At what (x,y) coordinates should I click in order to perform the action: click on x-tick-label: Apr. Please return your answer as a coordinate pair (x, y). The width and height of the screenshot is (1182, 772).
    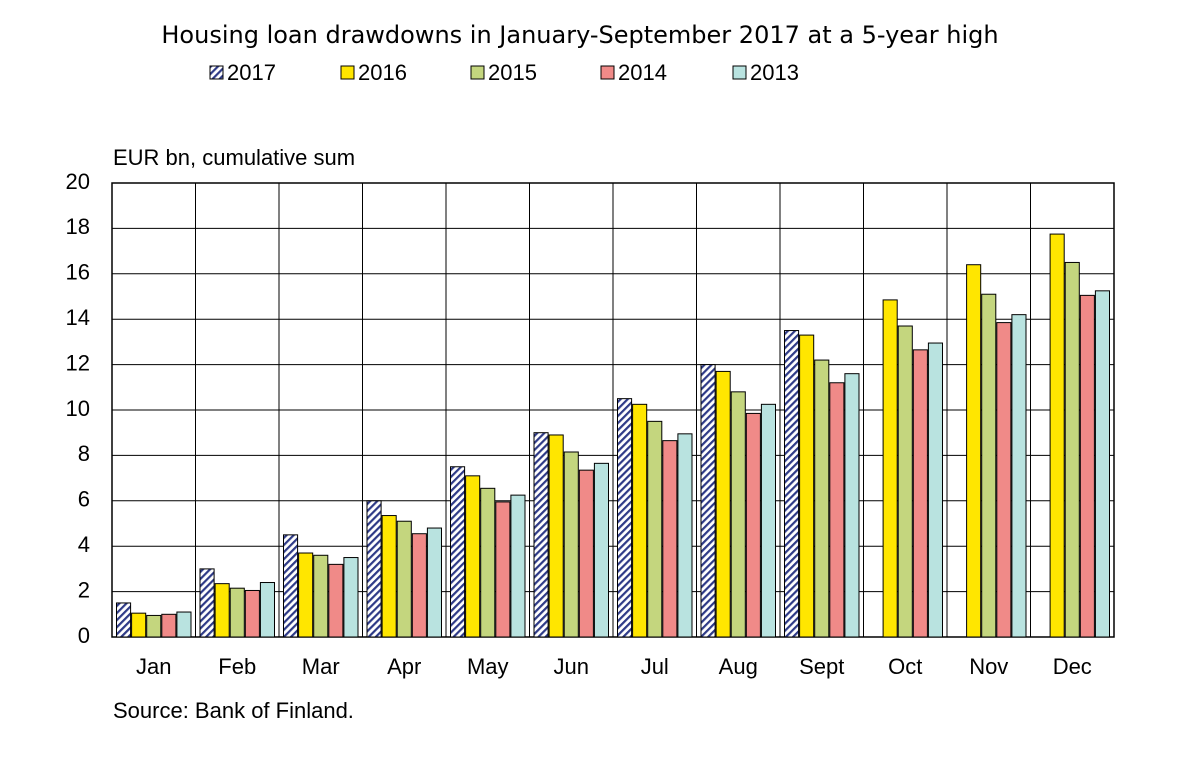
    Looking at the image, I should click on (404, 666).